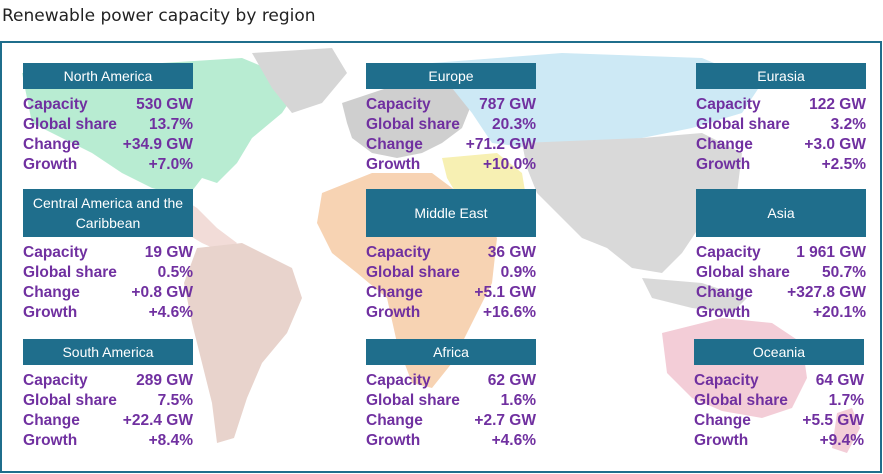 The image size is (883, 474). I want to click on change-value: +71.2 GW, so click(500, 144).